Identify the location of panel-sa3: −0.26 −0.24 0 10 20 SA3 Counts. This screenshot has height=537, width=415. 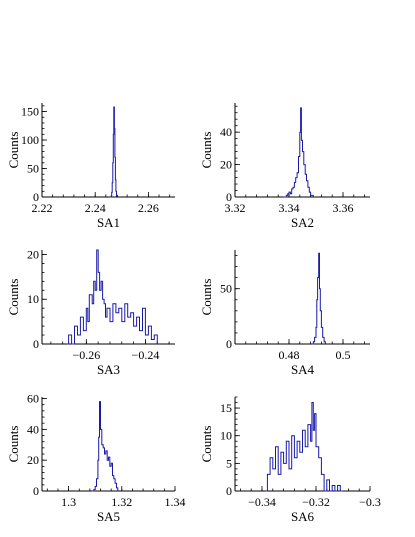
(90, 312).